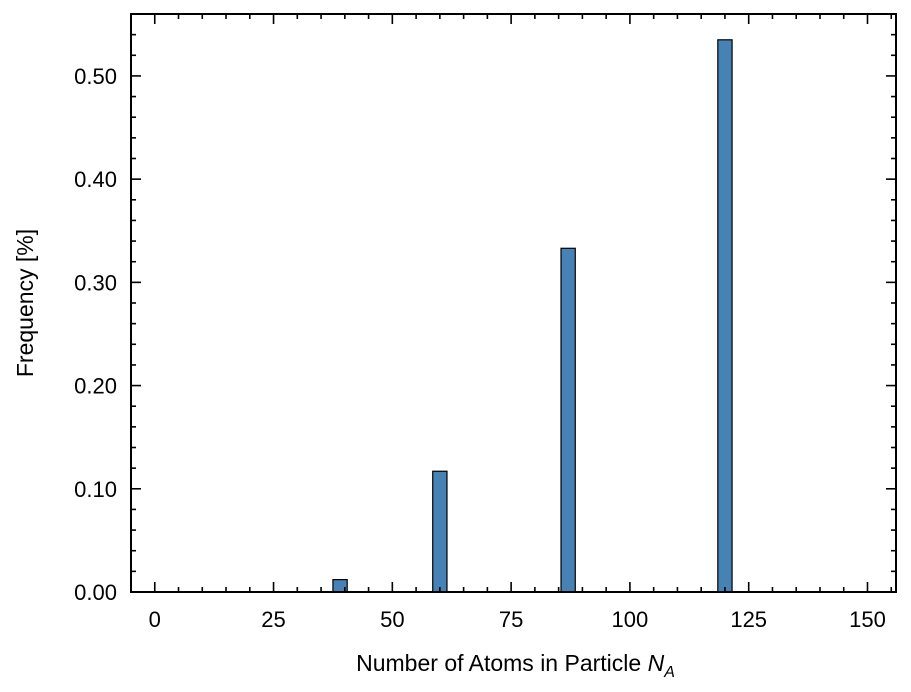 Image resolution: width=911 pixels, height=692 pixels. Describe the element at coordinates (273, 619) in the screenshot. I see `x-tick-label: 25` at that location.